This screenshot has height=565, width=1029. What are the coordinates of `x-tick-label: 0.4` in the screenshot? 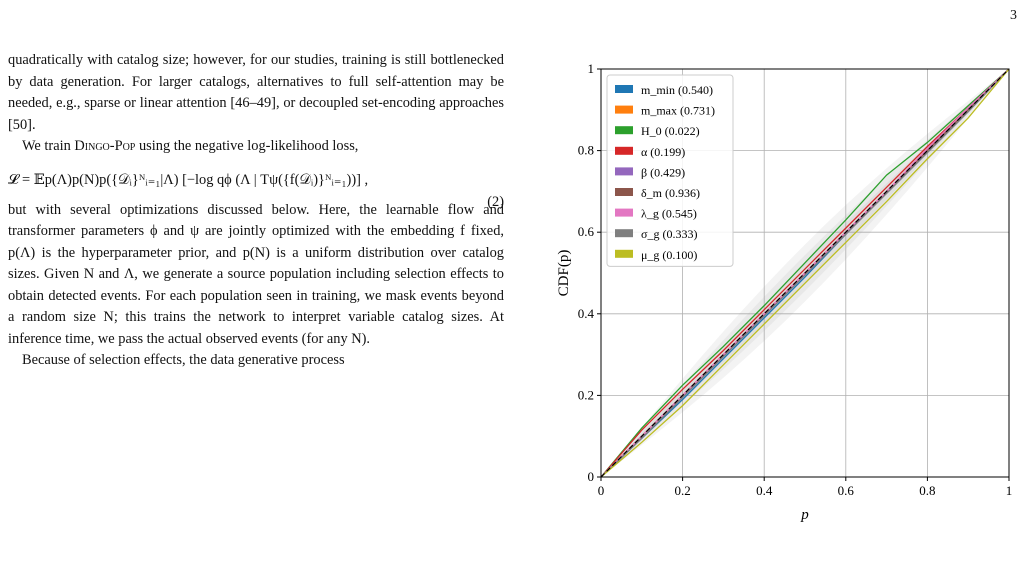 It's located at (764, 490).